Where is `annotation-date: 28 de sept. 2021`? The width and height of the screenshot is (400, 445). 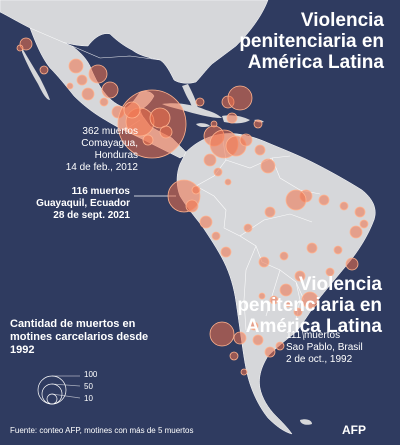 annotation-date: 28 de sept. 2021 is located at coordinates (91, 215).